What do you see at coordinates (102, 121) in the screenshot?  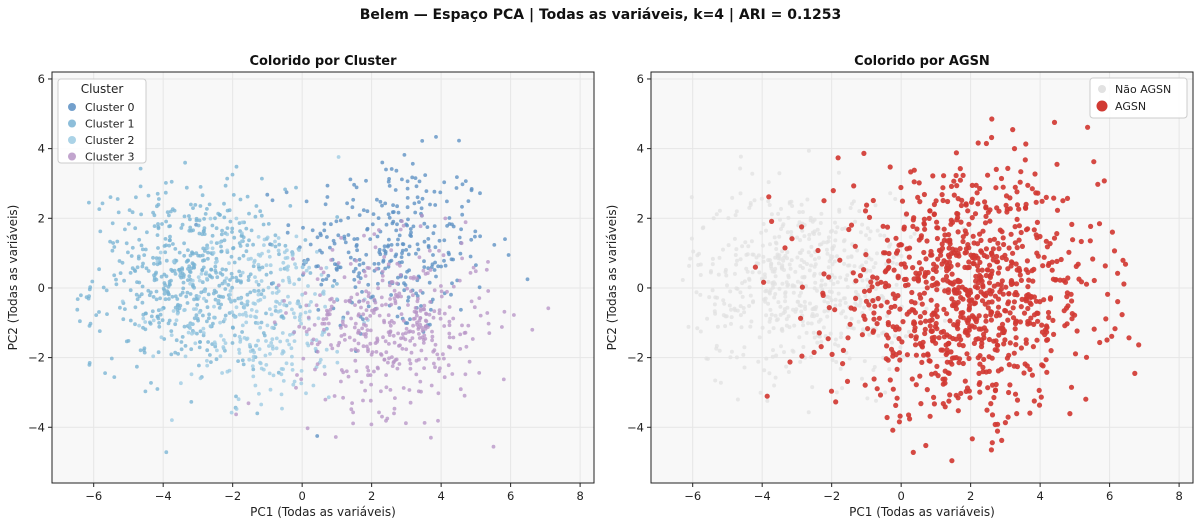 I see `legend-box` at bounding box center [102, 121].